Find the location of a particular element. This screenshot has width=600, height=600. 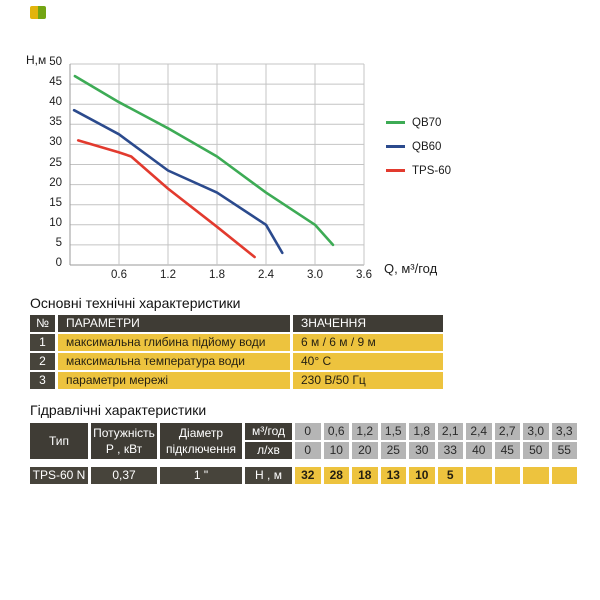

x-tick-label: 3.6 is located at coordinates (364, 275).